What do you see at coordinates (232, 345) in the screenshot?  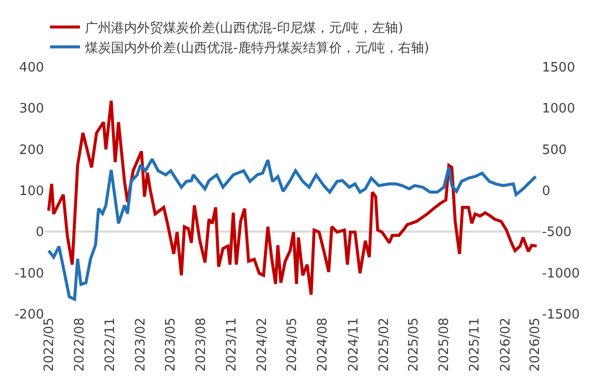 I see `x-tick-label: 2023/11` at bounding box center [232, 345].